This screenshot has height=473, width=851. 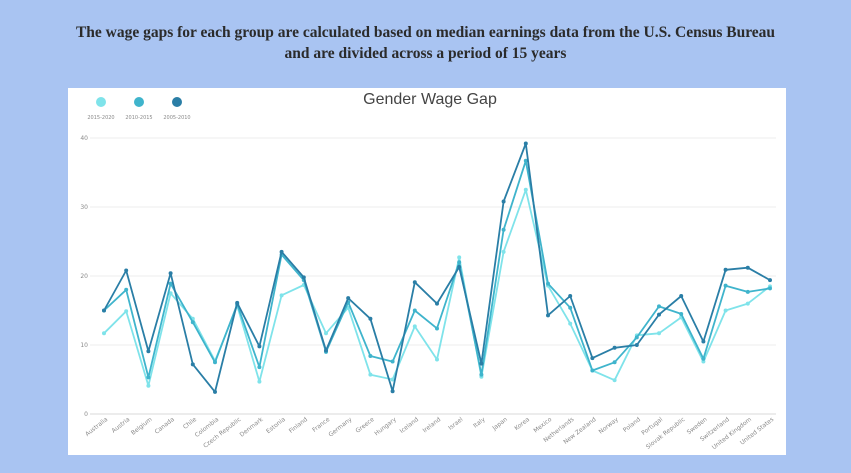 I want to click on x-tick-label: United Kingdom, so click(x=732, y=433).